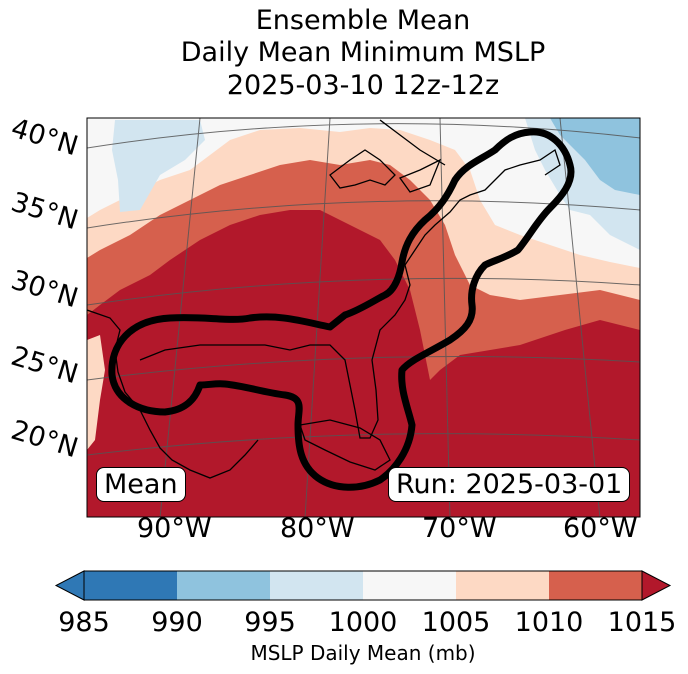 The image size is (688, 674). What do you see at coordinates (642, 622) in the screenshot?
I see `colorbar-tick-1015: 1015` at bounding box center [642, 622].